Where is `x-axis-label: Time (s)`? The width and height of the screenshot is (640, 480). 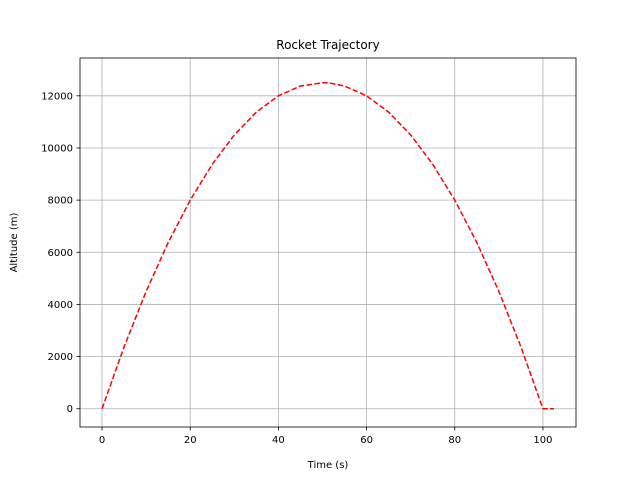 x-axis-label: Time (s) is located at coordinates (328, 465).